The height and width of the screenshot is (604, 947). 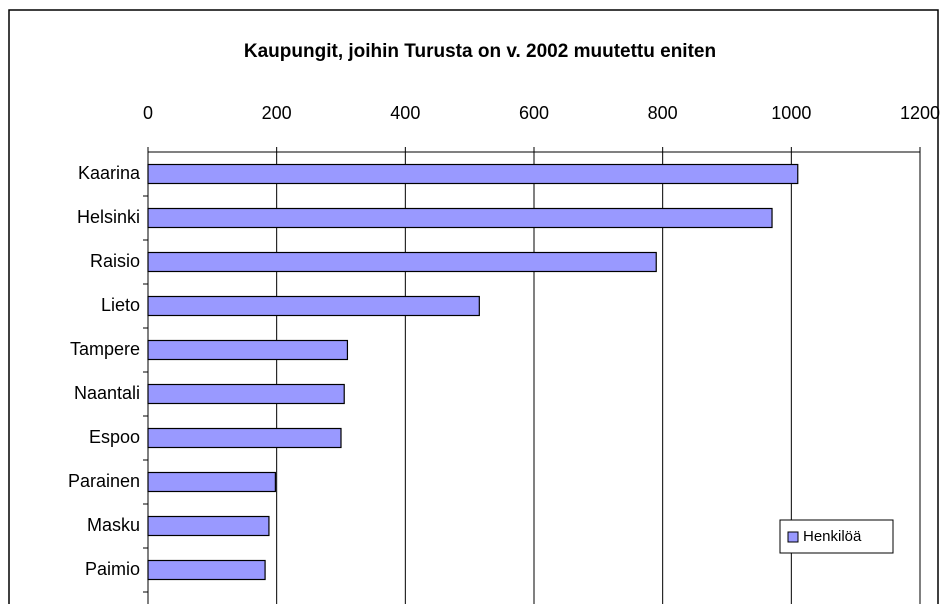 I want to click on y-tick-label: Tampere, so click(x=105, y=349).